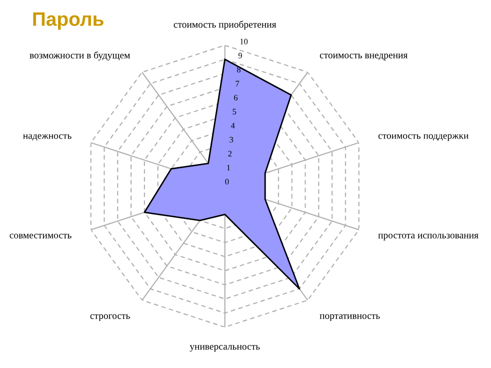  What do you see at coordinates (80, 55) in the screenshot?
I see `spoke-label: возможности в будущем` at bounding box center [80, 55].